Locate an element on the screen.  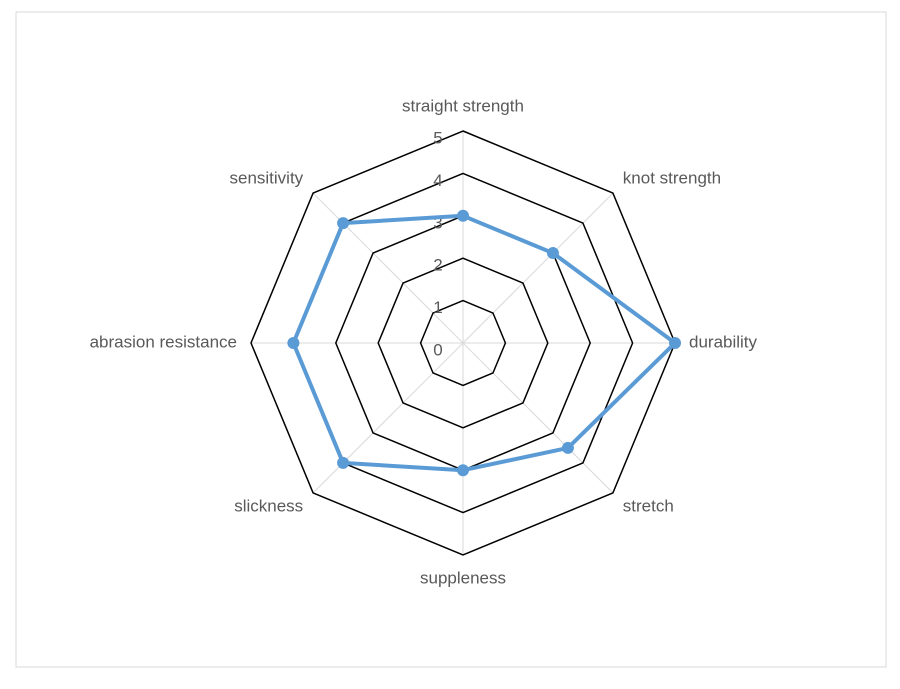
grid-ring is located at coordinates (463, 343).